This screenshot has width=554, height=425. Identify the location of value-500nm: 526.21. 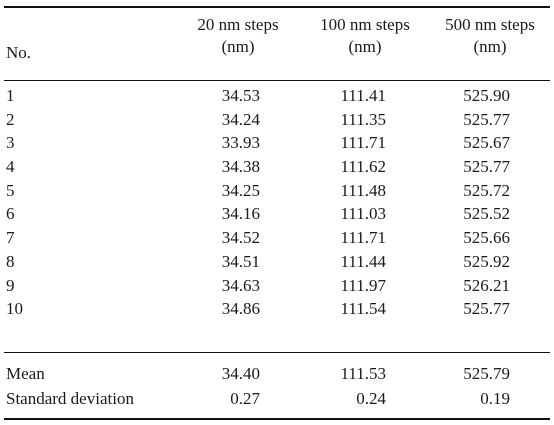
(486, 285).